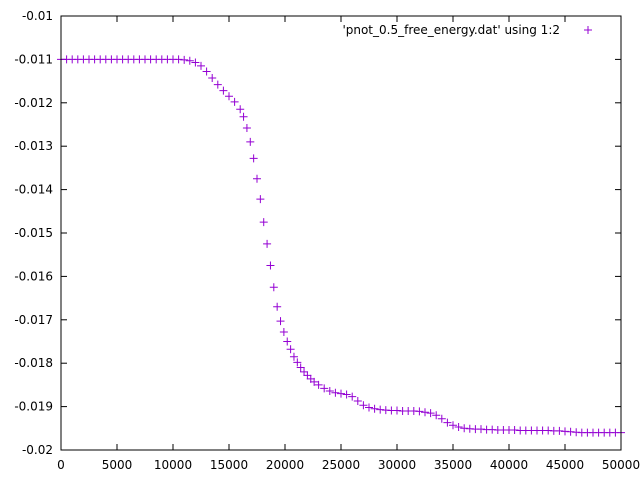 The image size is (640, 480). What do you see at coordinates (285, 465) in the screenshot?
I see `x-tick-label: 20000` at bounding box center [285, 465].